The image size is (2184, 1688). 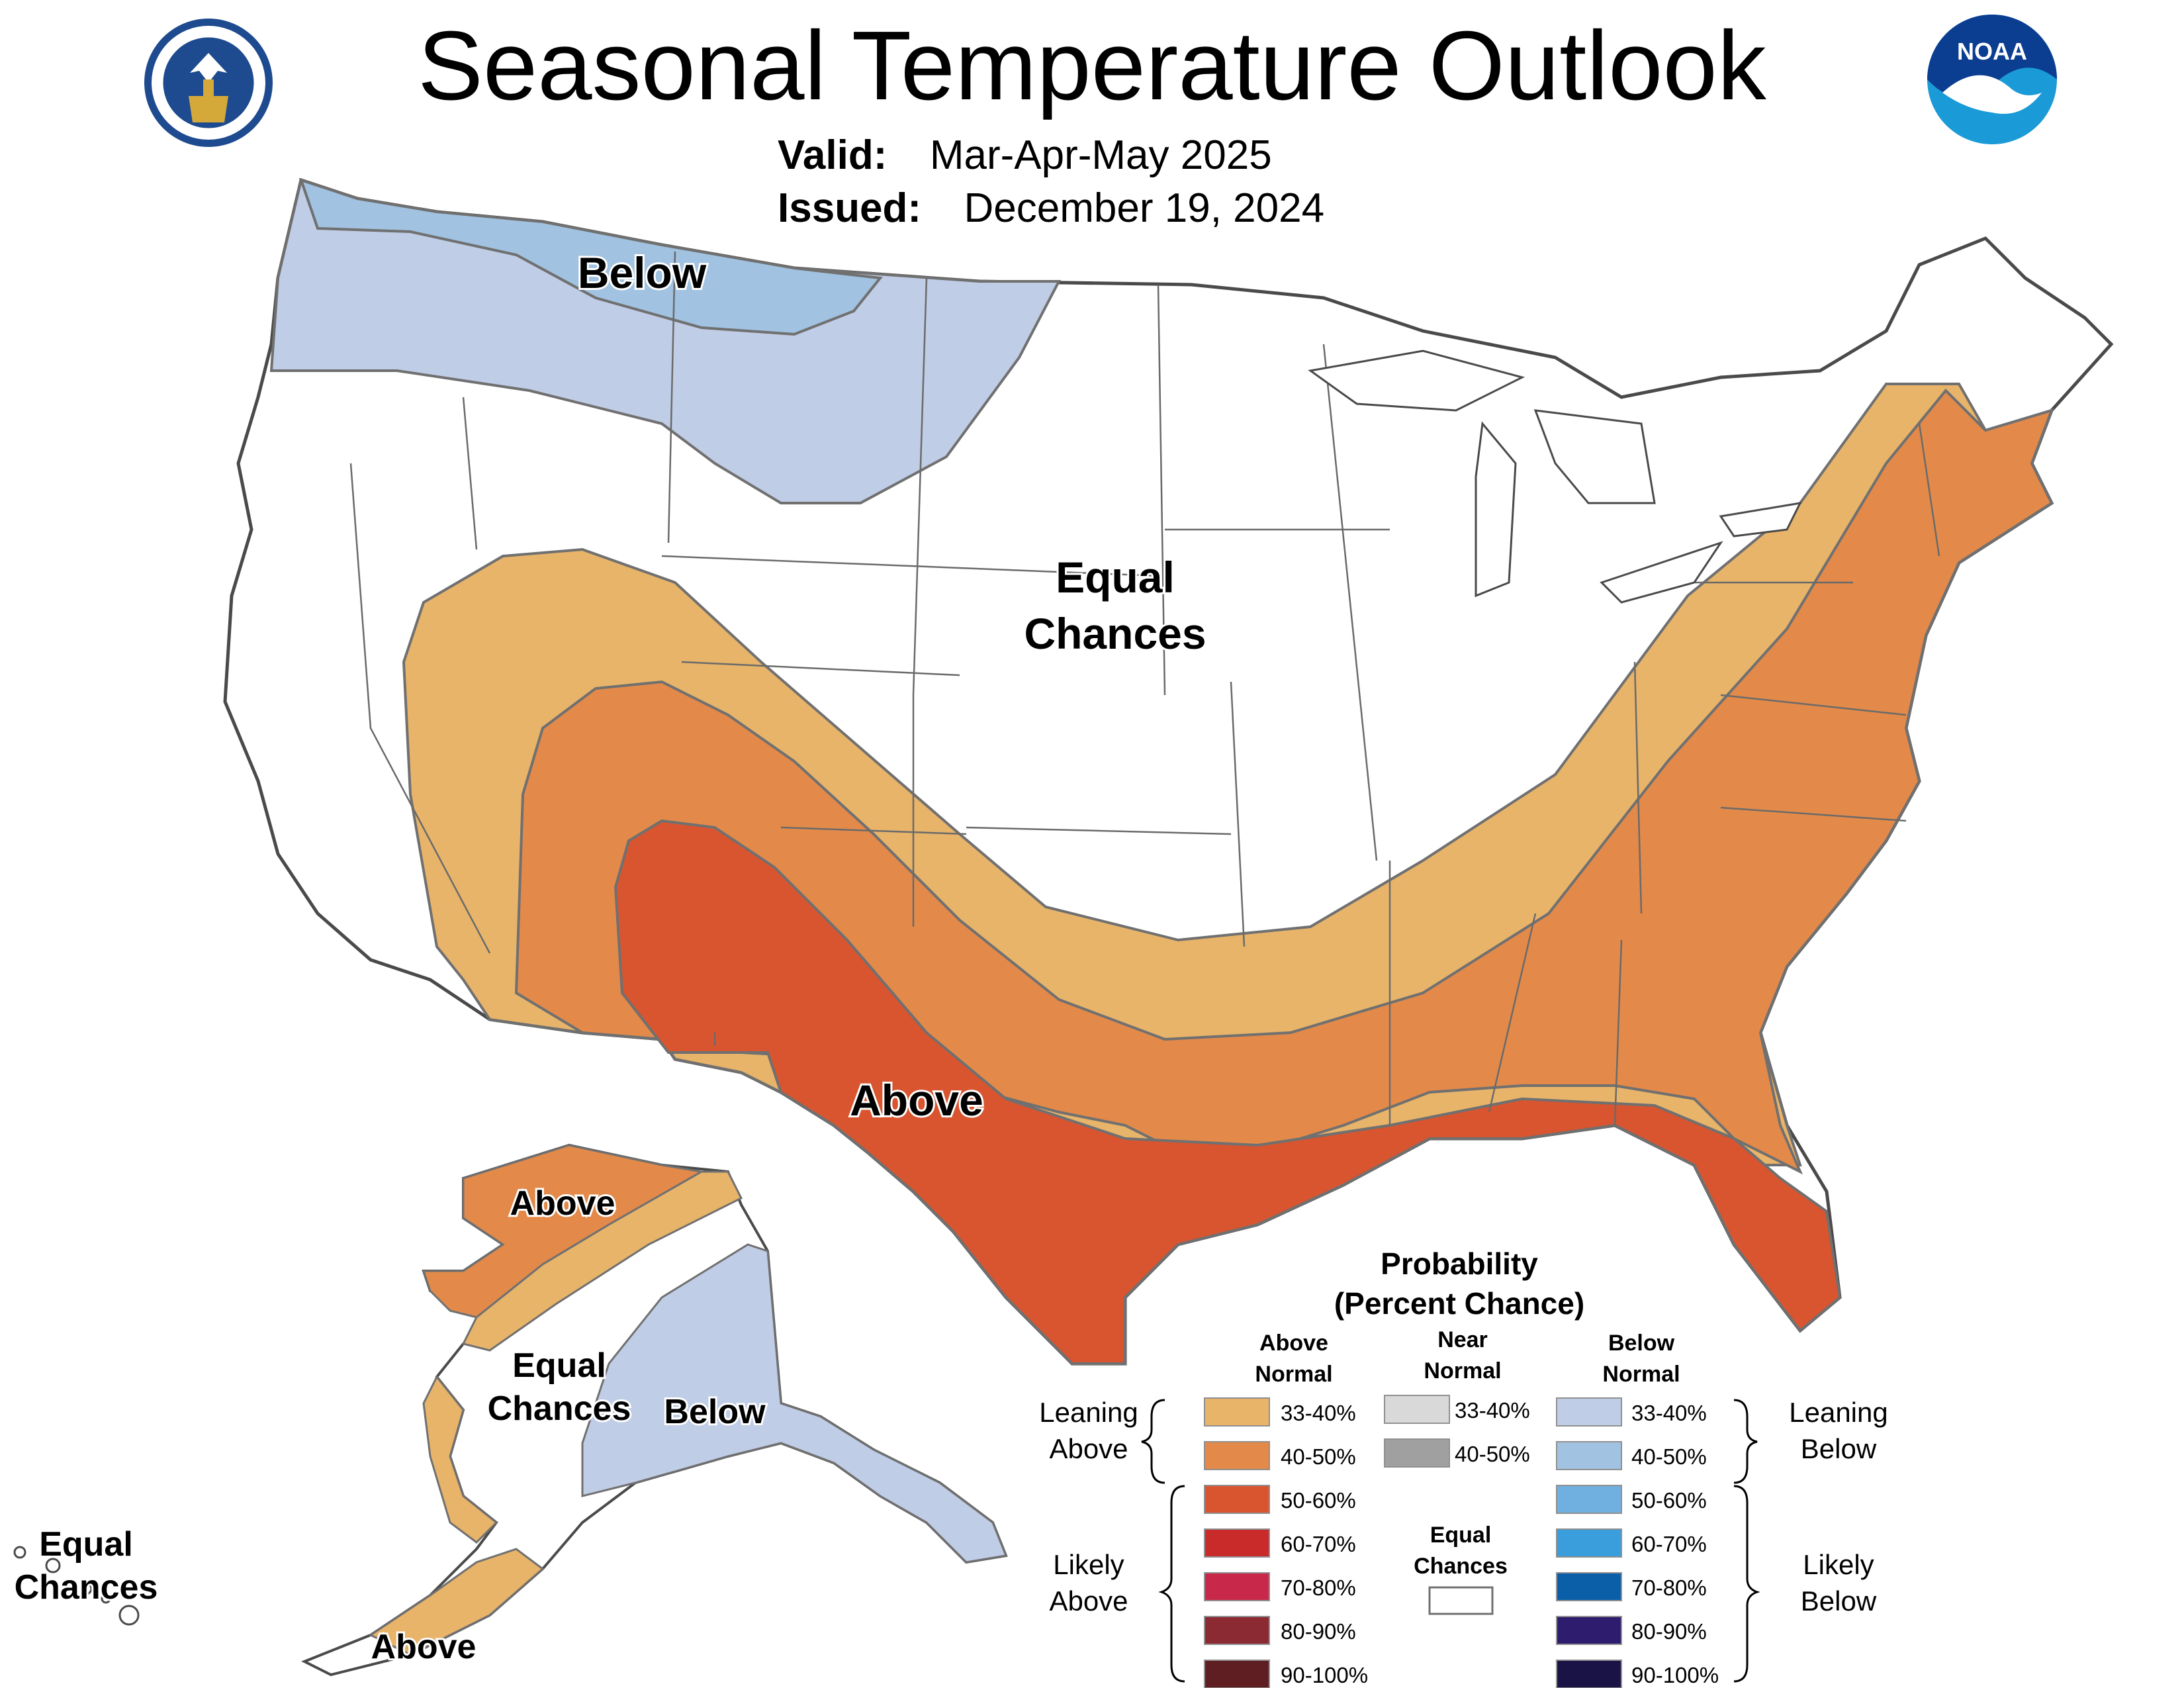 What do you see at coordinates (1293, 1343) in the screenshot?
I see `legend-above-header-line1: Above` at bounding box center [1293, 1343].